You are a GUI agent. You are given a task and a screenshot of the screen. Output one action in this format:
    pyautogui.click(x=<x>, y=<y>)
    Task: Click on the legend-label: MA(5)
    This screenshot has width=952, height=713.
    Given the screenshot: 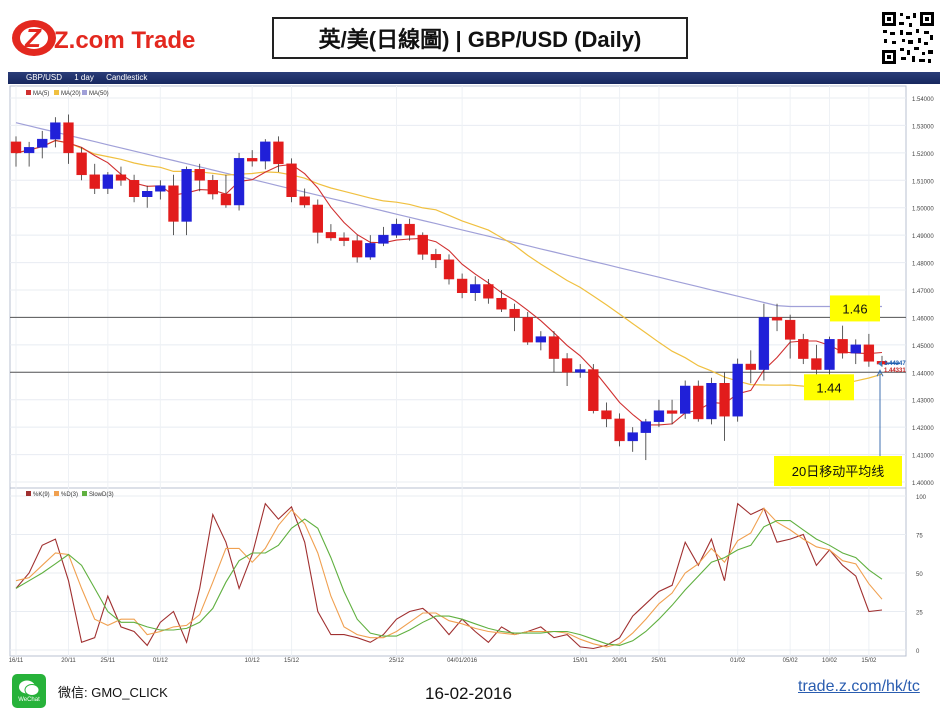 What is the action you would take?
    pyautogui.click(x=41, y=94)
    